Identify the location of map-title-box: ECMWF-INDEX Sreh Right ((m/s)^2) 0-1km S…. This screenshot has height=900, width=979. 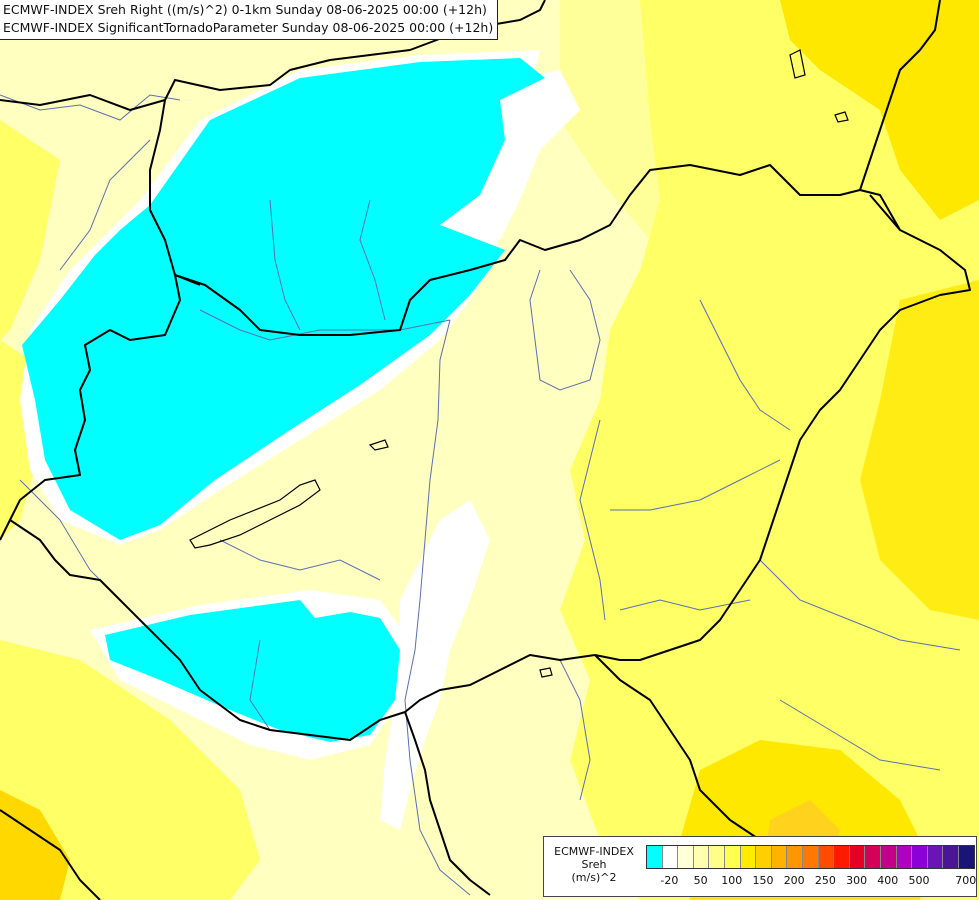
(249, 20).